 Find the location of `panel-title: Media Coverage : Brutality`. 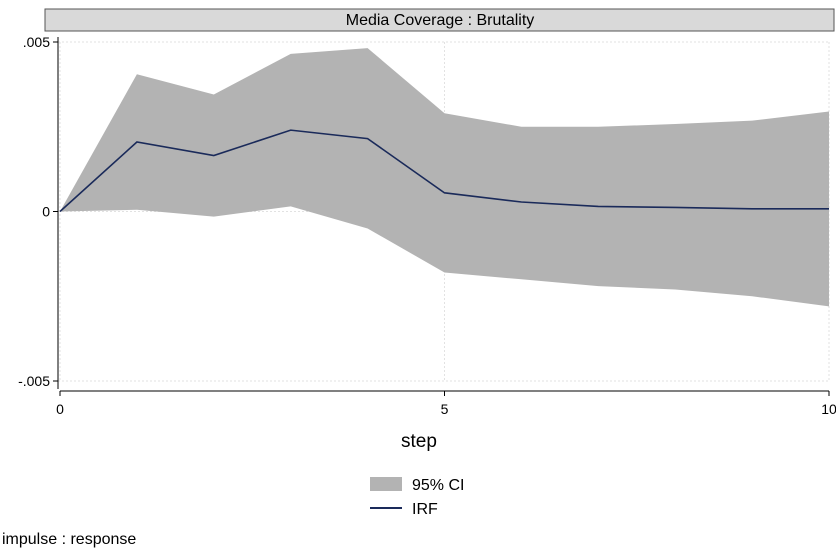

panel-title: Media Coverage : Brutality is located at coordinates (440, 20).